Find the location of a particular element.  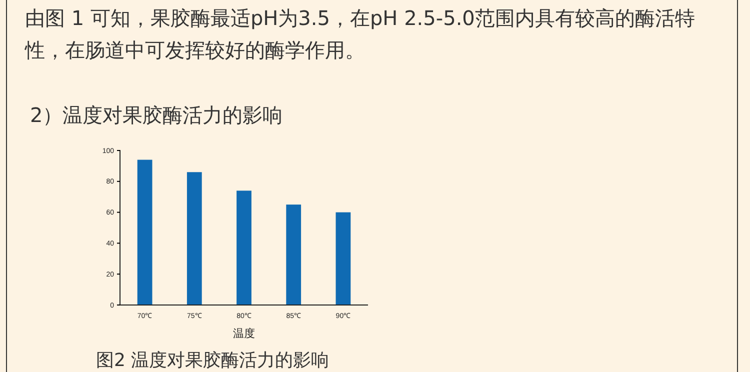

chart-title: 2）温度对果胶酶活力的影响 is located at coordinates (156, 115).